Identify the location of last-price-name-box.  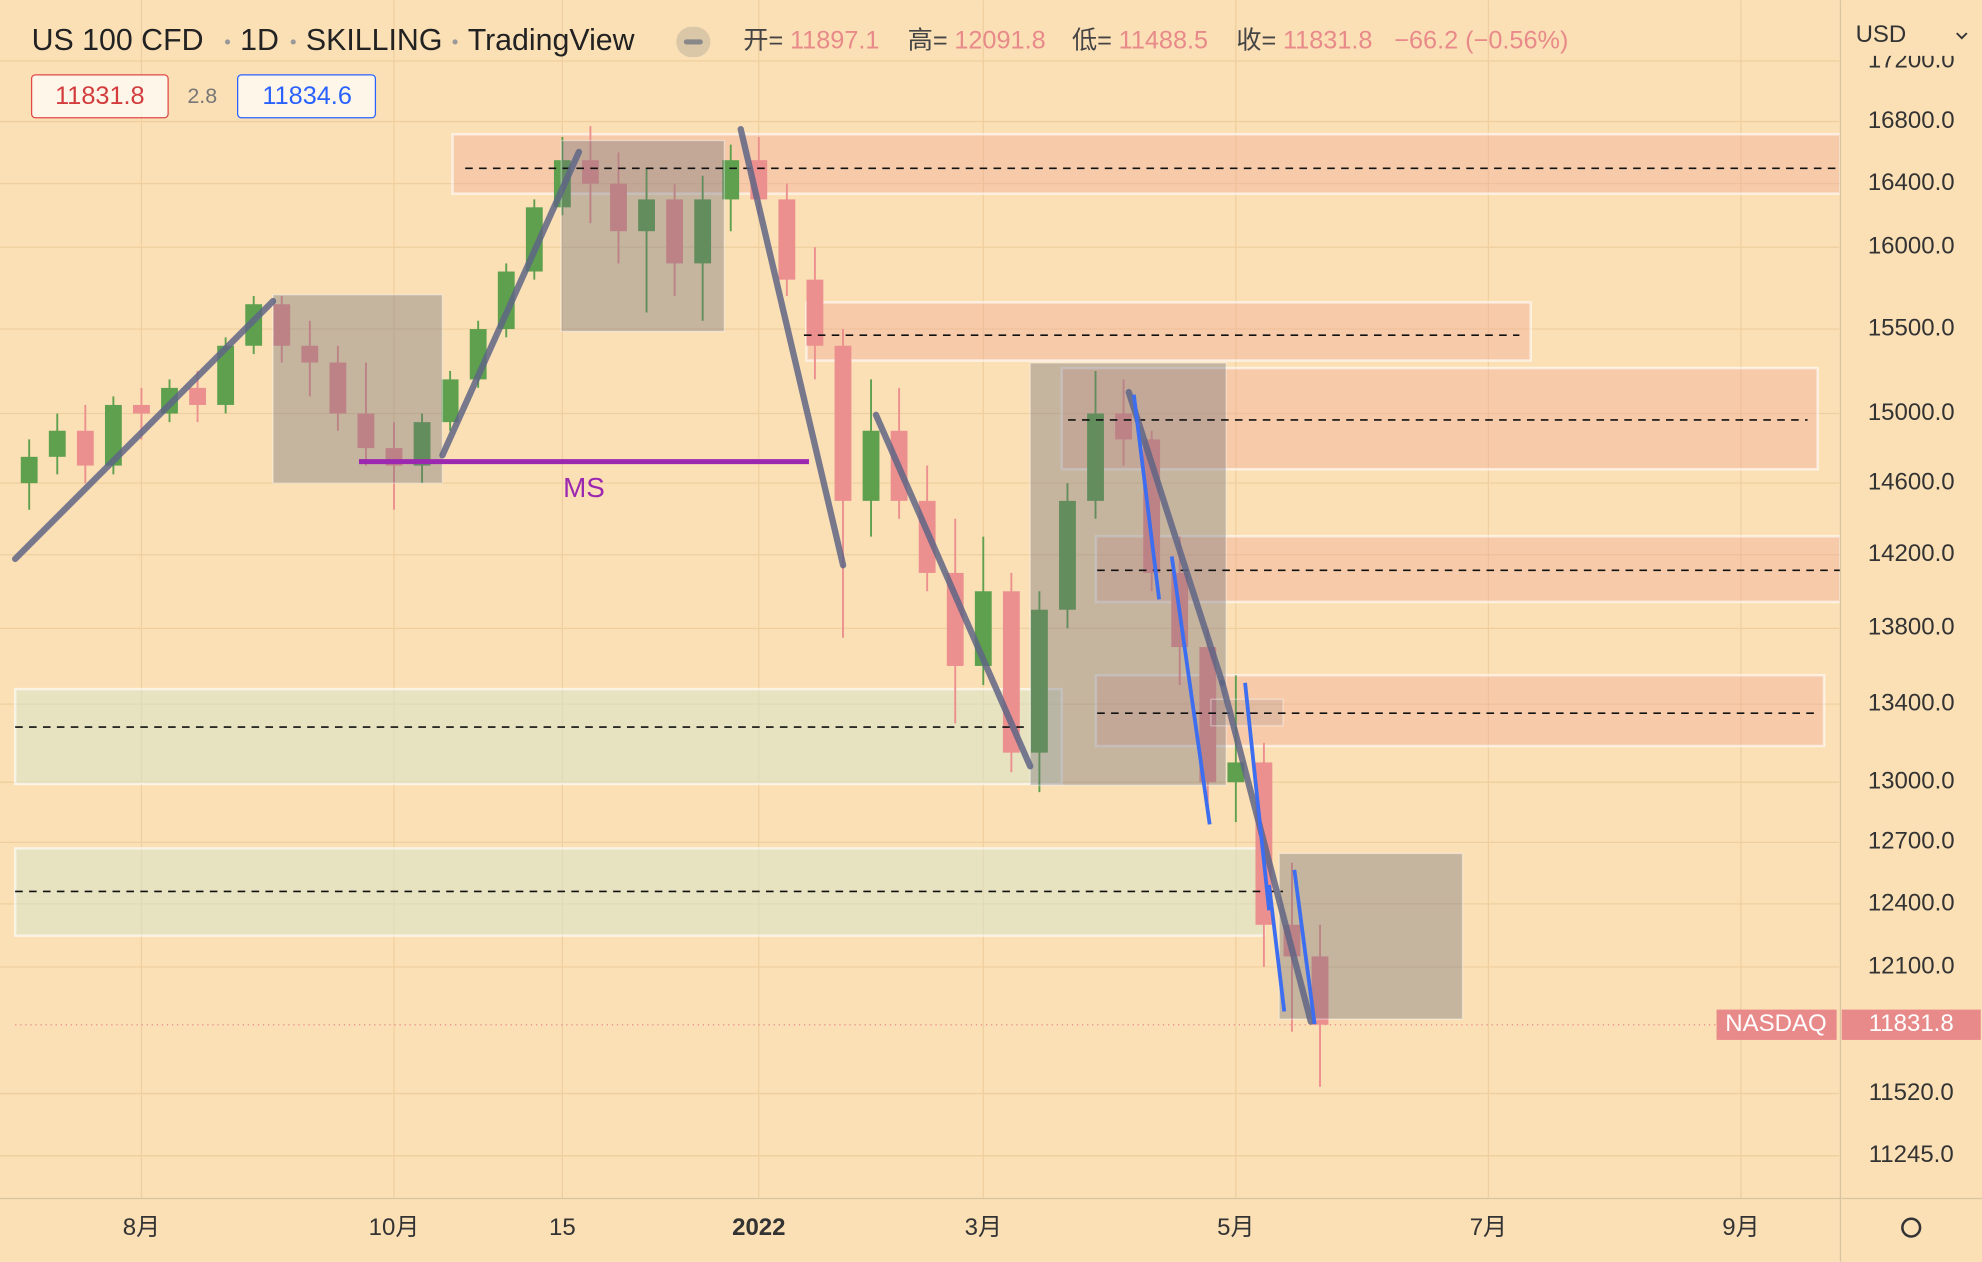
(1776, 1024).